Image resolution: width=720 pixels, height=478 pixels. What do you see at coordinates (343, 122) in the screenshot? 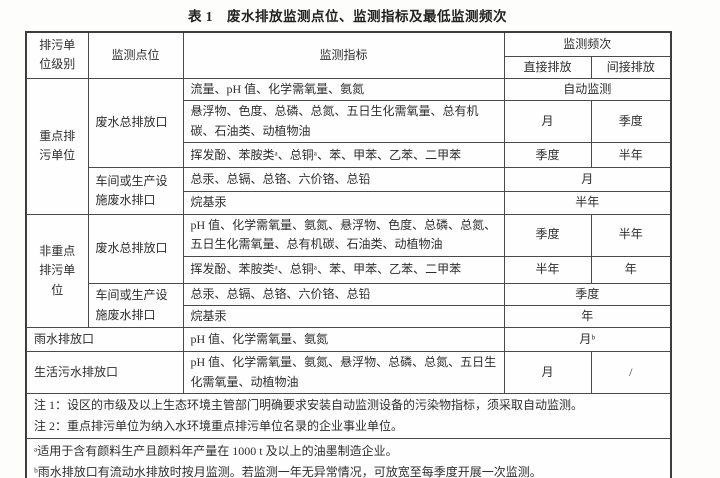
I see `cell-indicators: 悬浮物、色度、总磷、总氮、五日生化需氧量、总有机碳、石油类、动植物油` at bounding box center [343, 122].